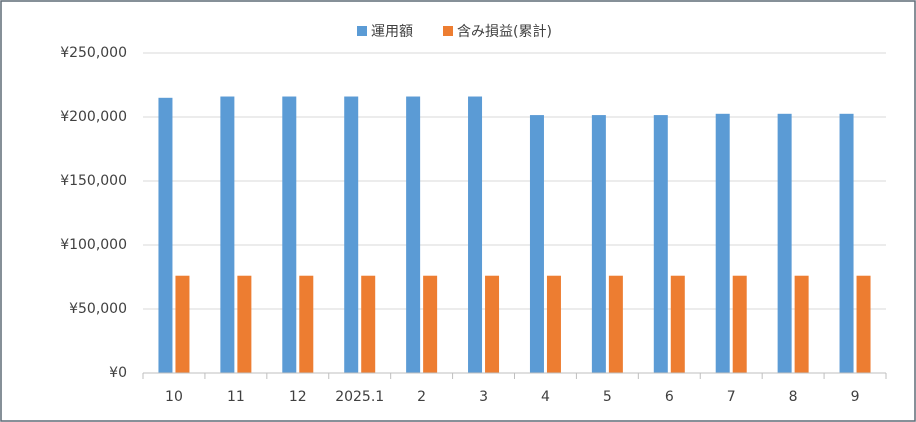  Describe the element at coordinates (298, 397) in the screenshot. I see `x-tick-label: 12` at that location.